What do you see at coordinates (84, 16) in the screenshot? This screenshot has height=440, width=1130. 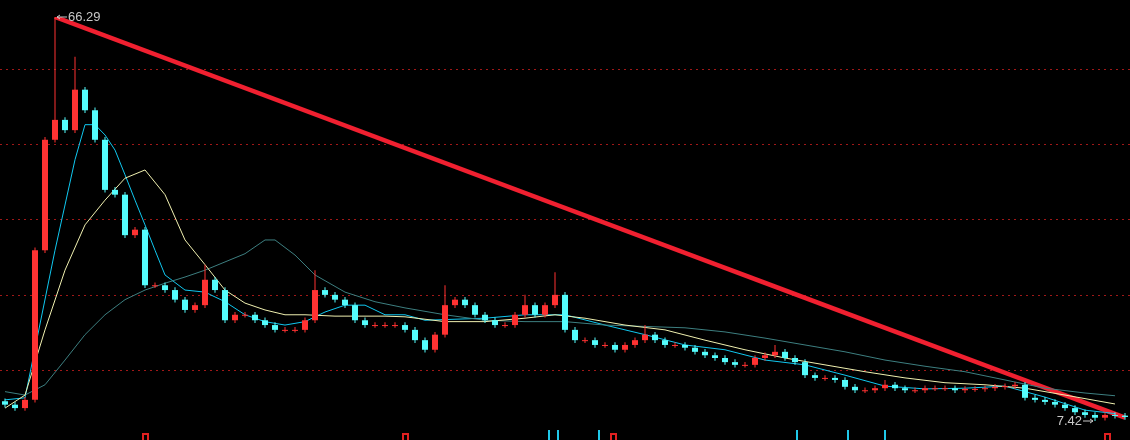 I see `annotation: 66.29` at bounding box center [84, 16].